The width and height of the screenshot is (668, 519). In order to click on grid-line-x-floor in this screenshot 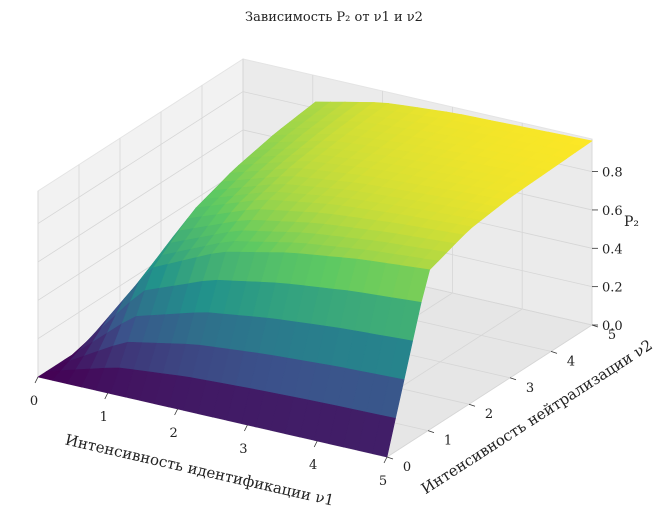, I will do `click(489, 391)`.